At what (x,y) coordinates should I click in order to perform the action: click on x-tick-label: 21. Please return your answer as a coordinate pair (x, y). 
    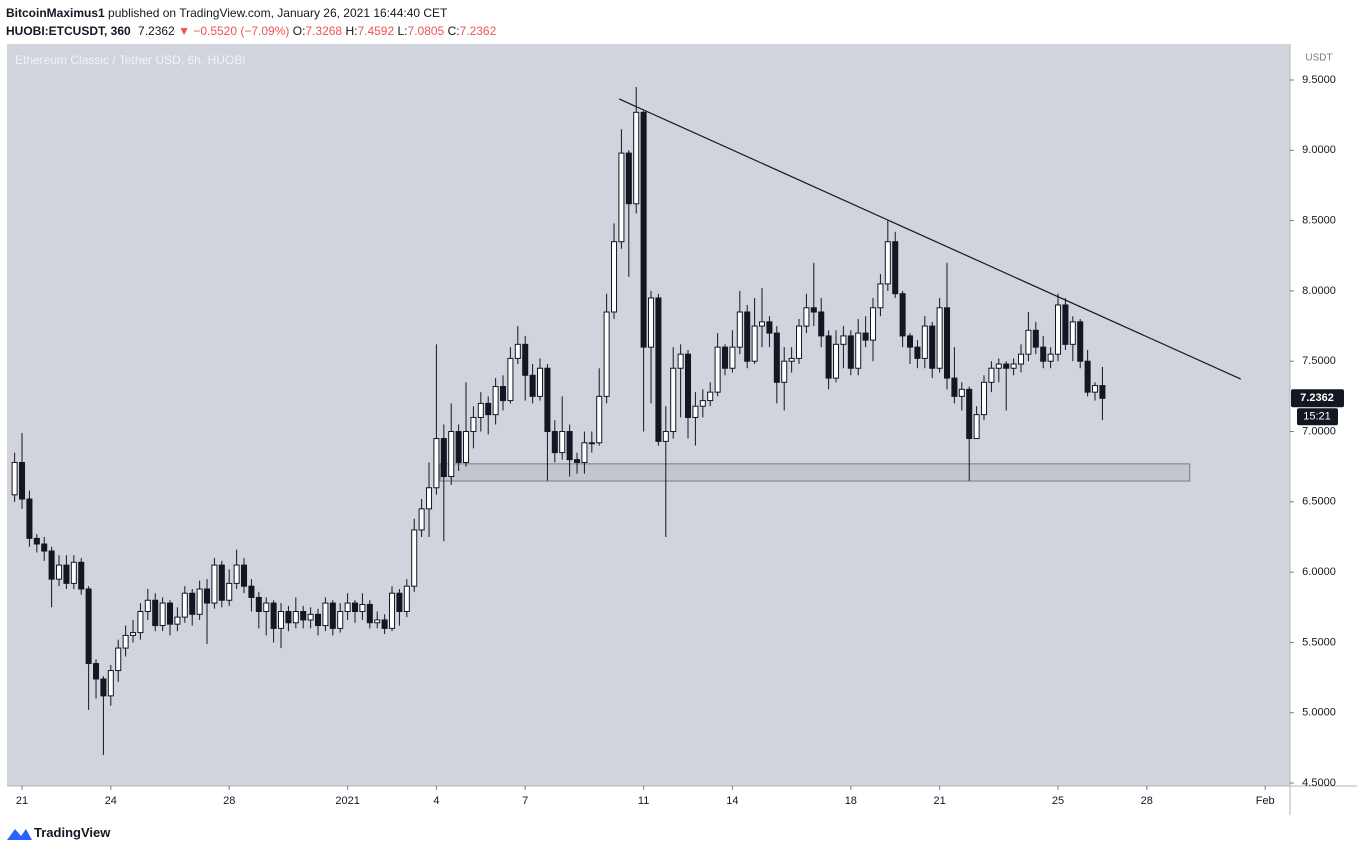
    Looking at the image, I should click on (939, 801).